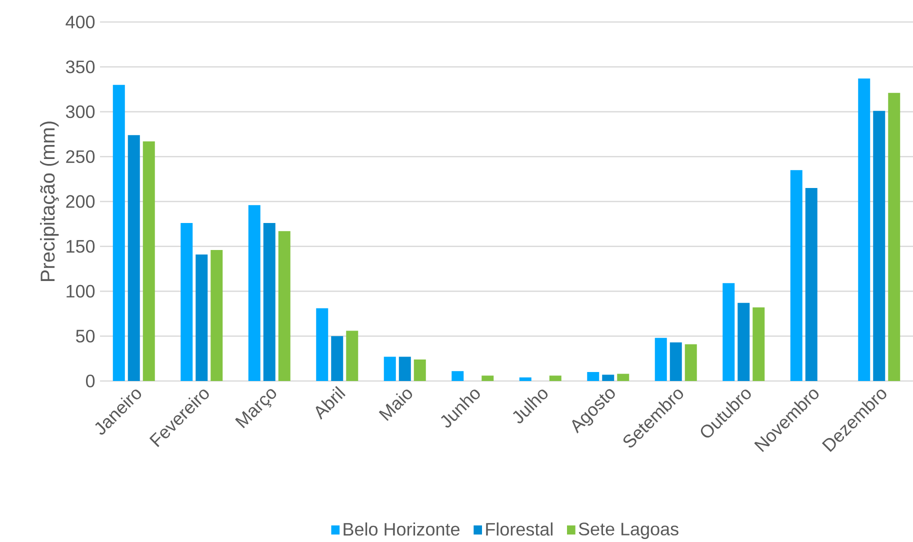  I want to click on legend-label: Sete Lagoas, so click(628, 530).